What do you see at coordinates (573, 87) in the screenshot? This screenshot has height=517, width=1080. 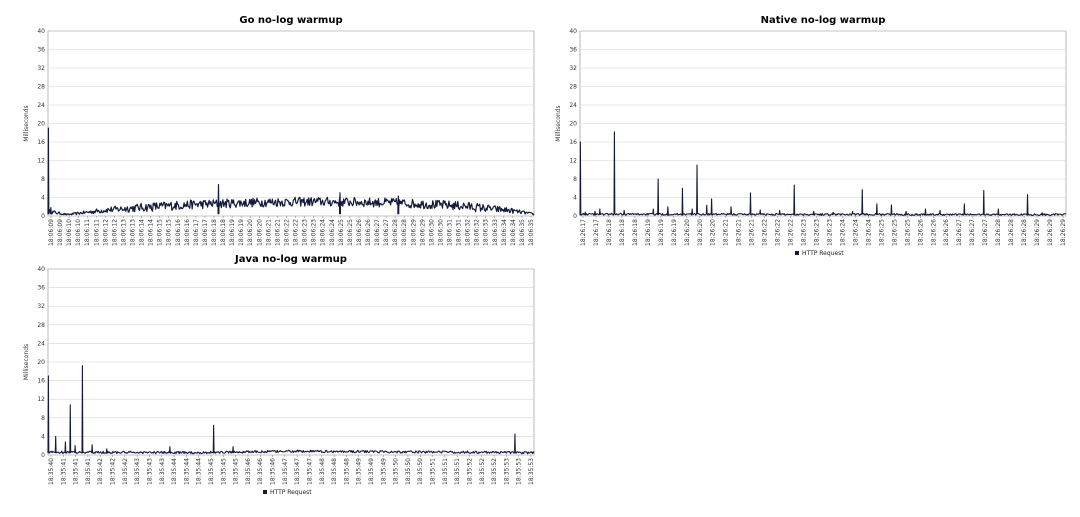 I see `chart-1-y-tick-label: 28` at bounding box center [573, 87].